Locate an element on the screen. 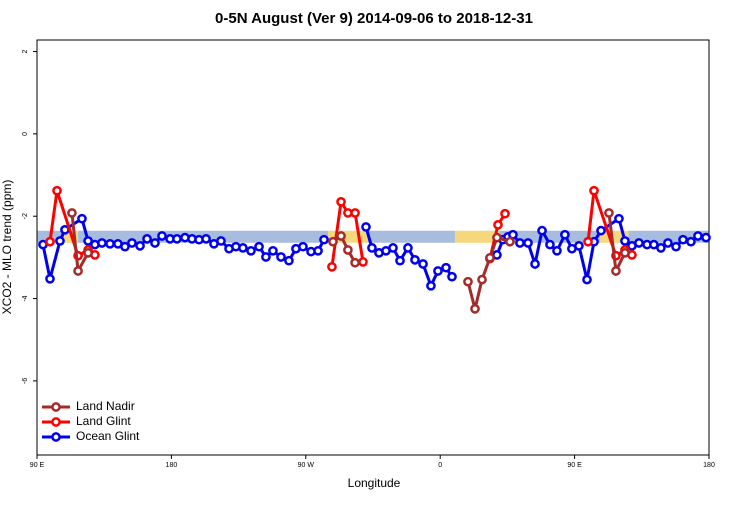 The height and width of the screenshot is (505, 750). y-axis-label: XCO2 - MLO trend (ppm) is located at coordinates (7, 247).